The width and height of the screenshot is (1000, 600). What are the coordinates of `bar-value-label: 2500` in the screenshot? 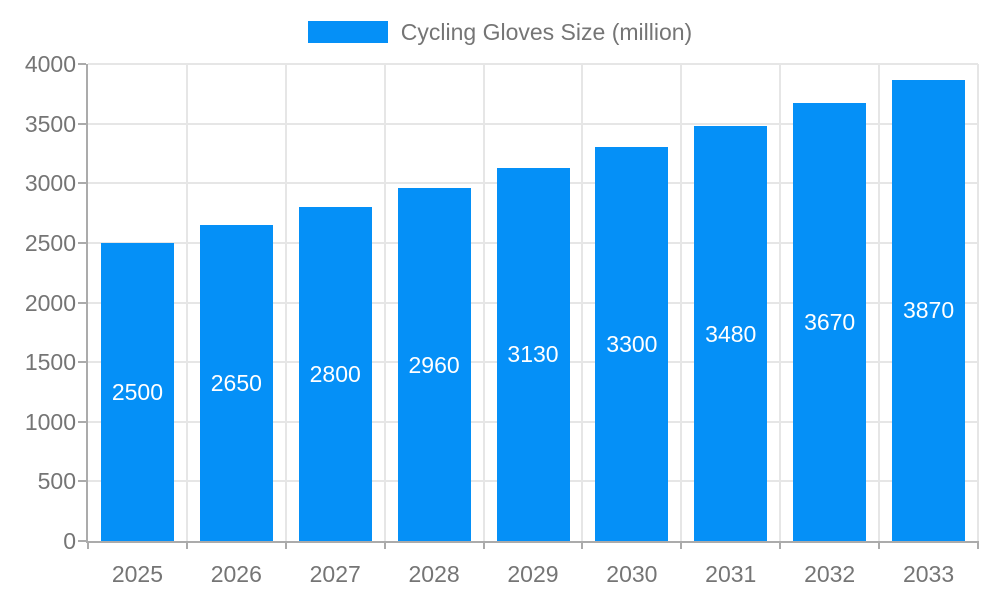 It's located at (137, 391).